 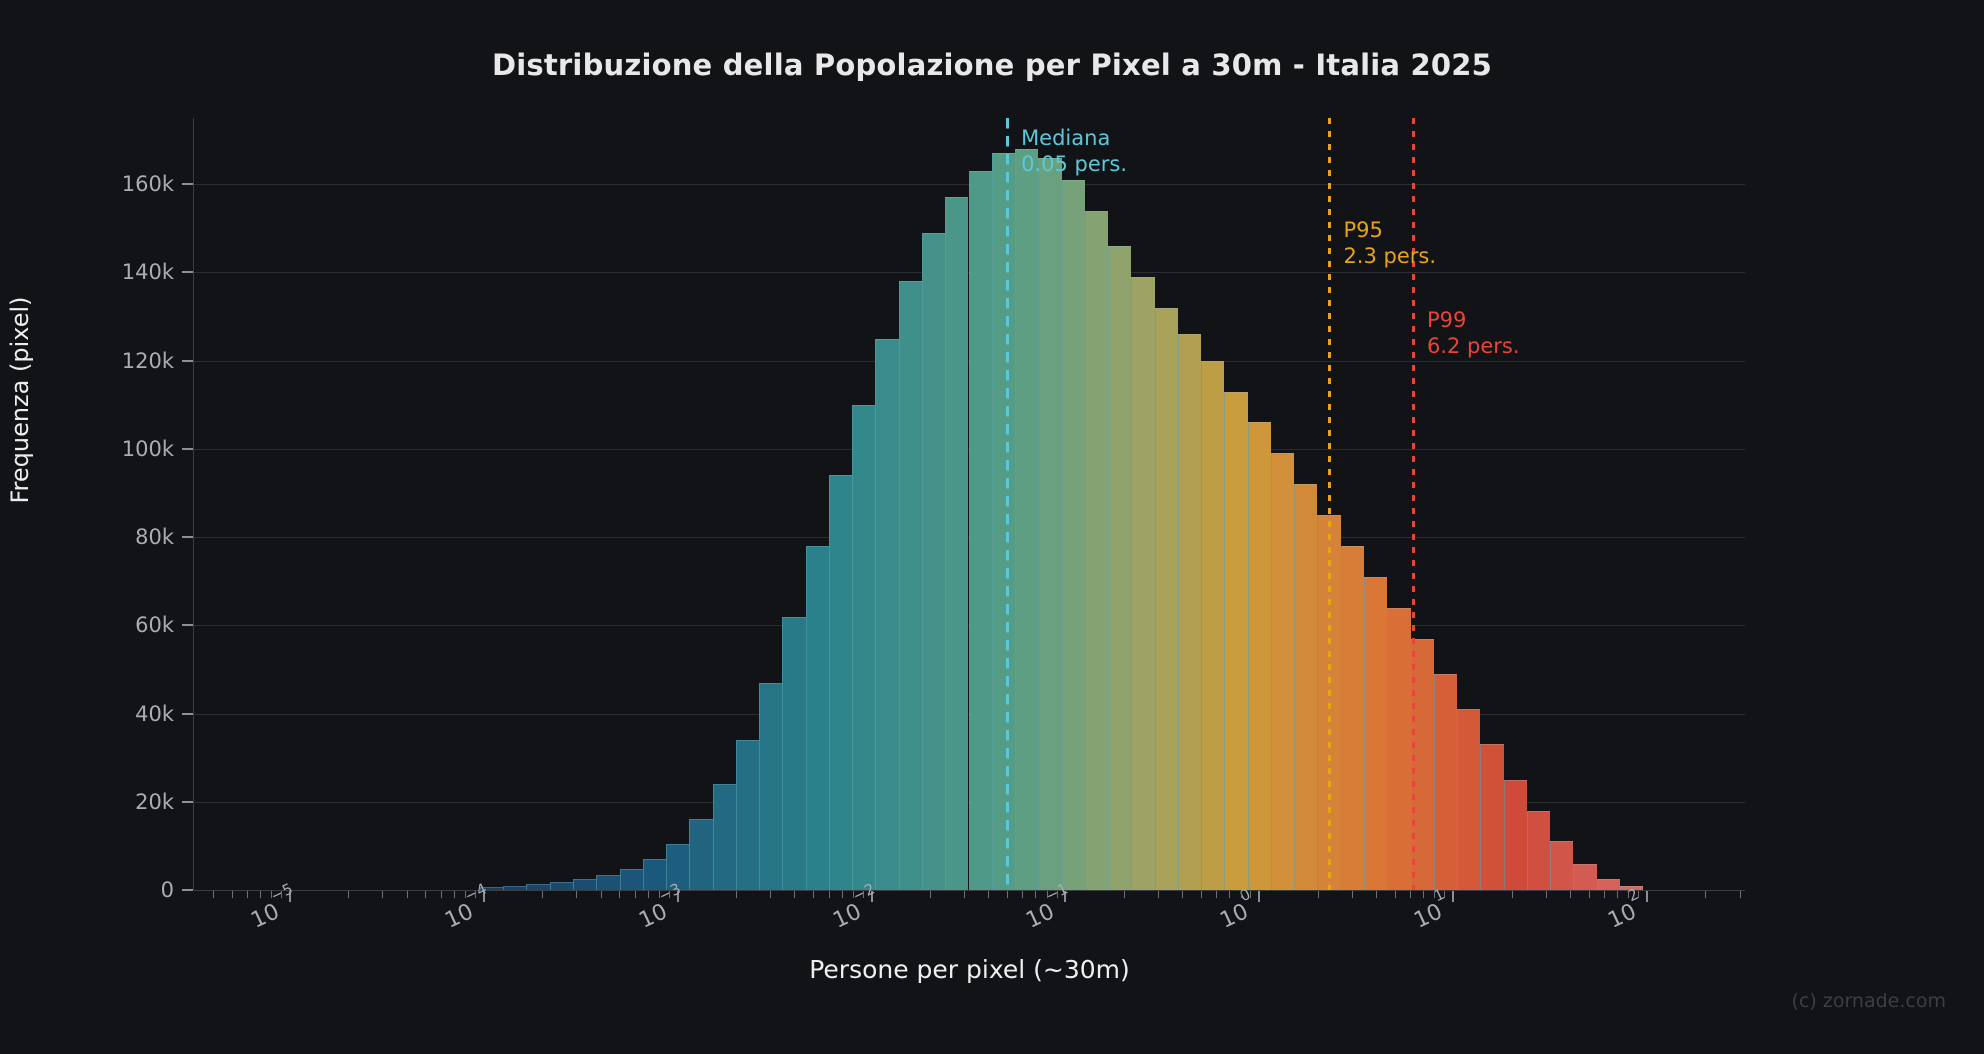 What do you see at coordinates (659, 906) in the screenshot?
I see `x-tick-label: 10−3` at bounding box center [659, 906].